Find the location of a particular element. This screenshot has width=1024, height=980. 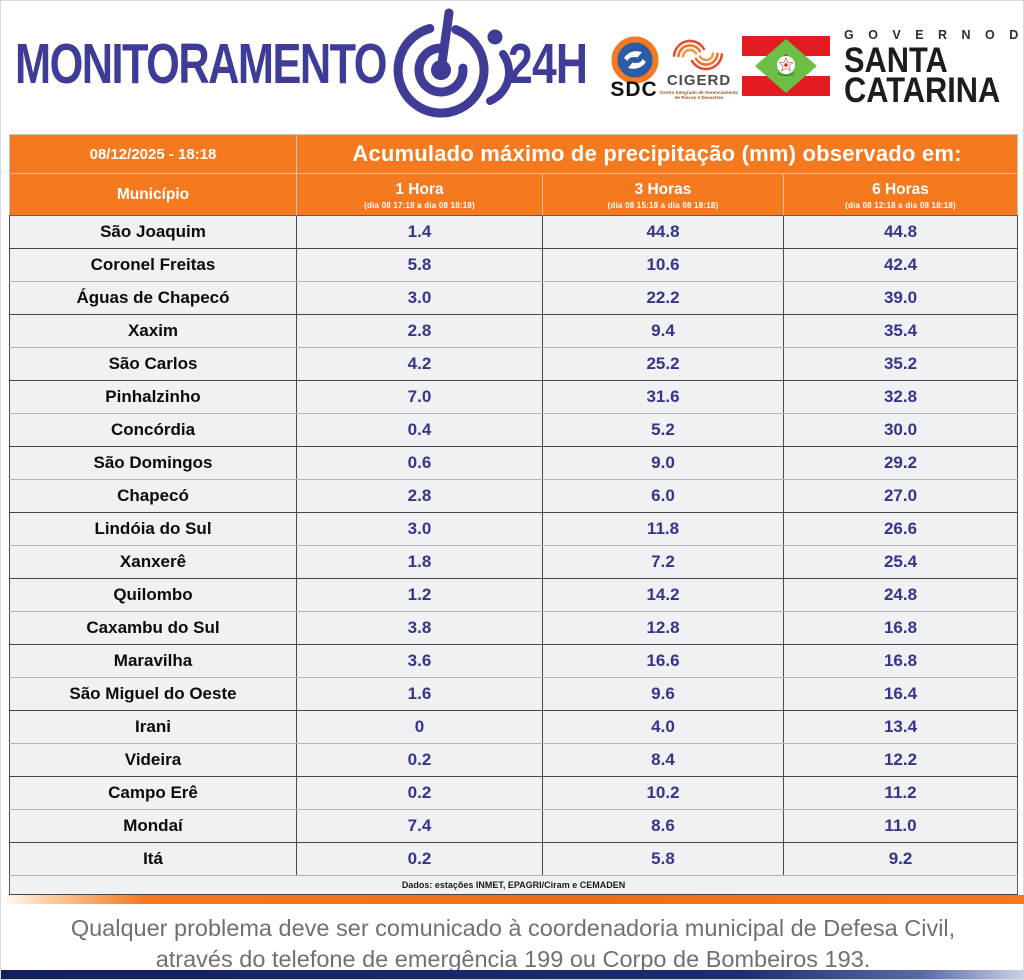

cigerd-label: CIGERD is located at coordinates (699, 80).